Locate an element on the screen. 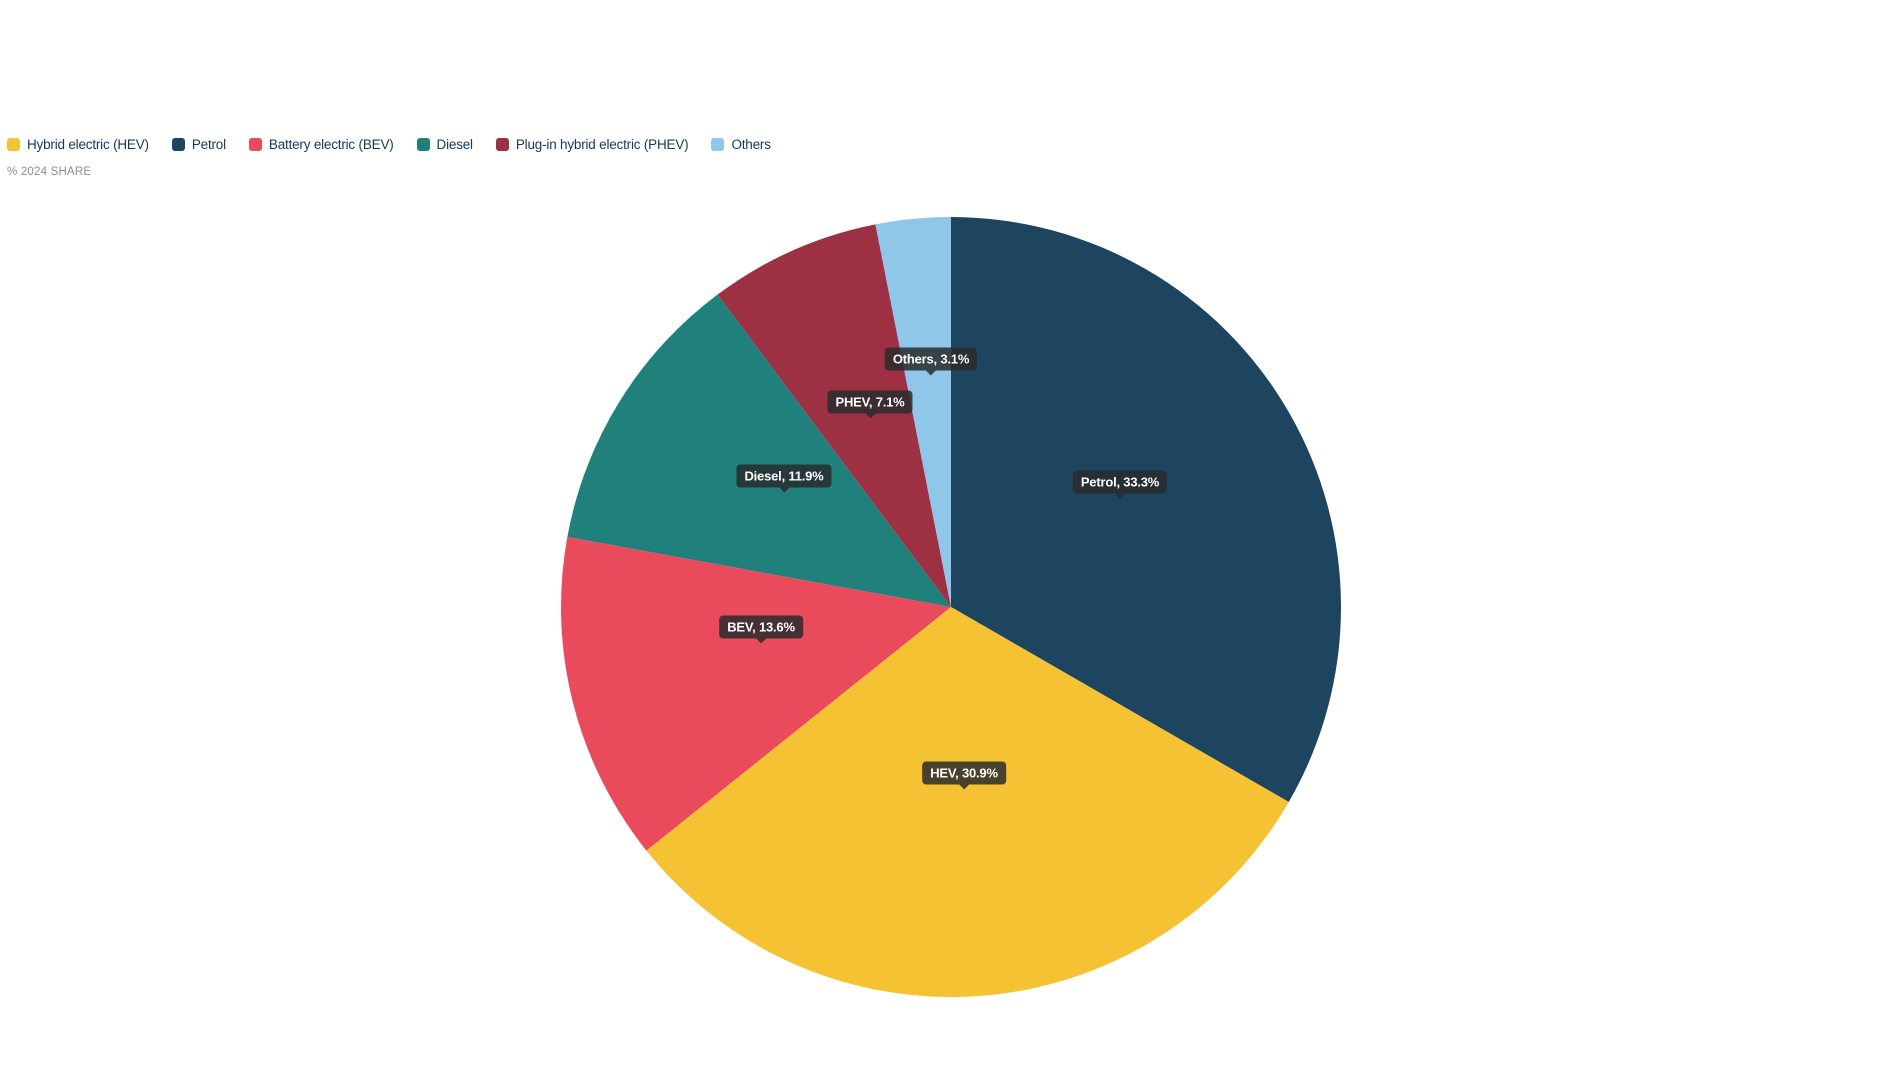  legend-item-petrol: Petrol is located at coordinates (198, 144).